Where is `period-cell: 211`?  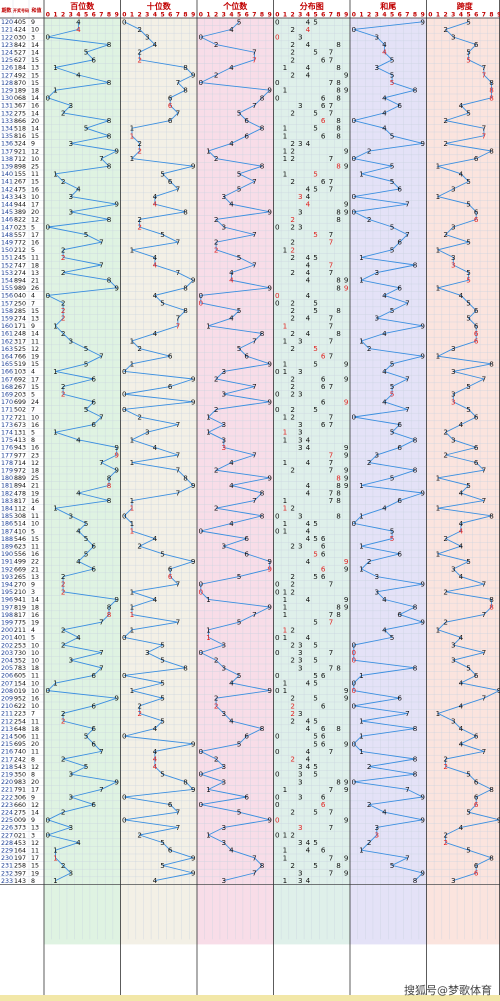
period-cell: 211 is located at coordinates (7, 714).